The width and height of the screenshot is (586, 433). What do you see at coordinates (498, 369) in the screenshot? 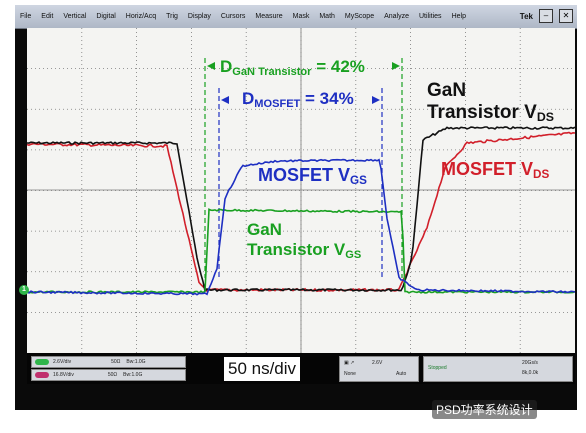
I see `acquisition-status: Stopped 20Gs/s 8k,0.0k` at bounding box center [498, 369].